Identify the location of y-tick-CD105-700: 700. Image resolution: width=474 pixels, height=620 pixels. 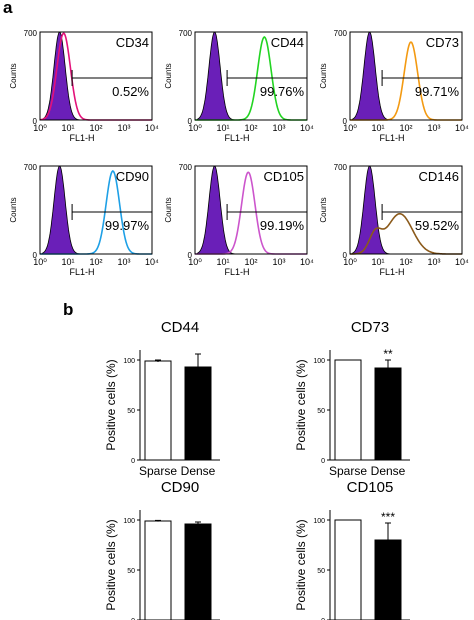
(186, 167).